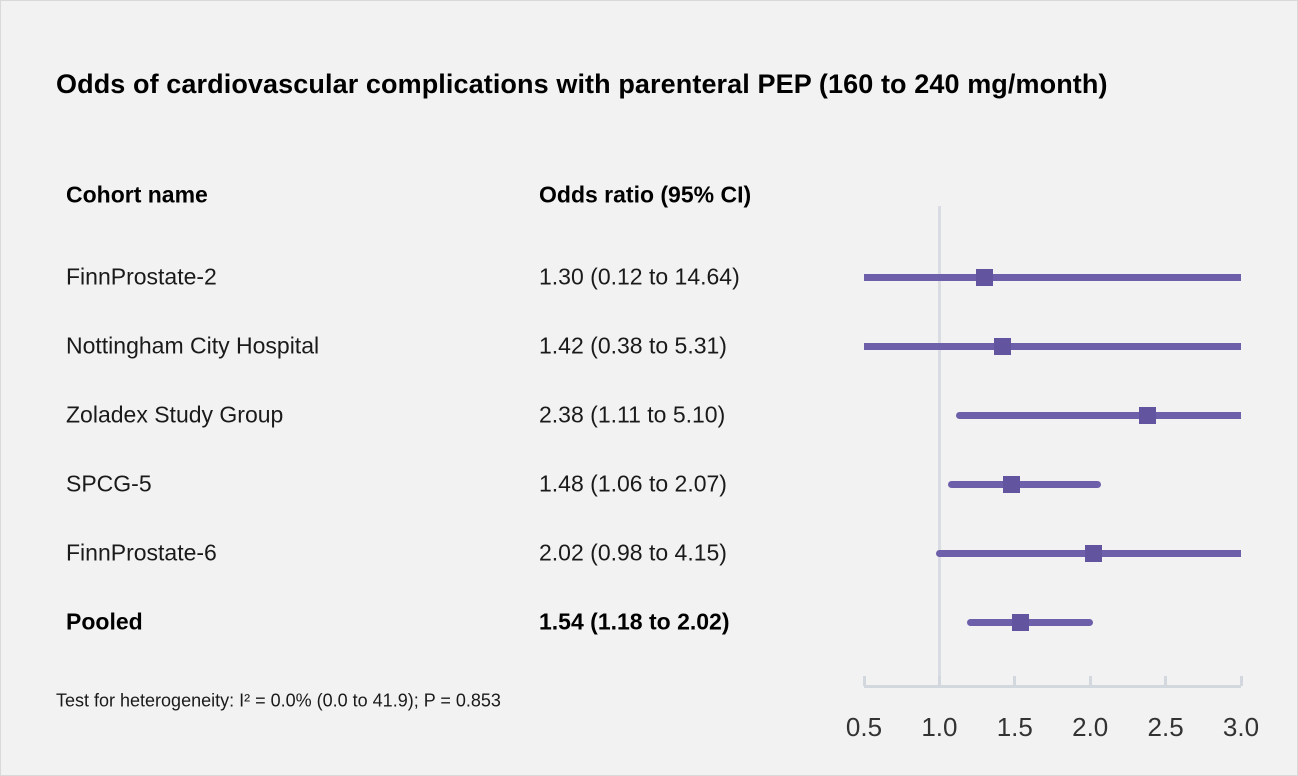 Image resolution: width=1298 pixels, height=776 pixels. What do you see at coordinates (1241, 727) in the screenshot?
I see `x-axis-tick-label: 3.0` at bounding box center [1241, 727].